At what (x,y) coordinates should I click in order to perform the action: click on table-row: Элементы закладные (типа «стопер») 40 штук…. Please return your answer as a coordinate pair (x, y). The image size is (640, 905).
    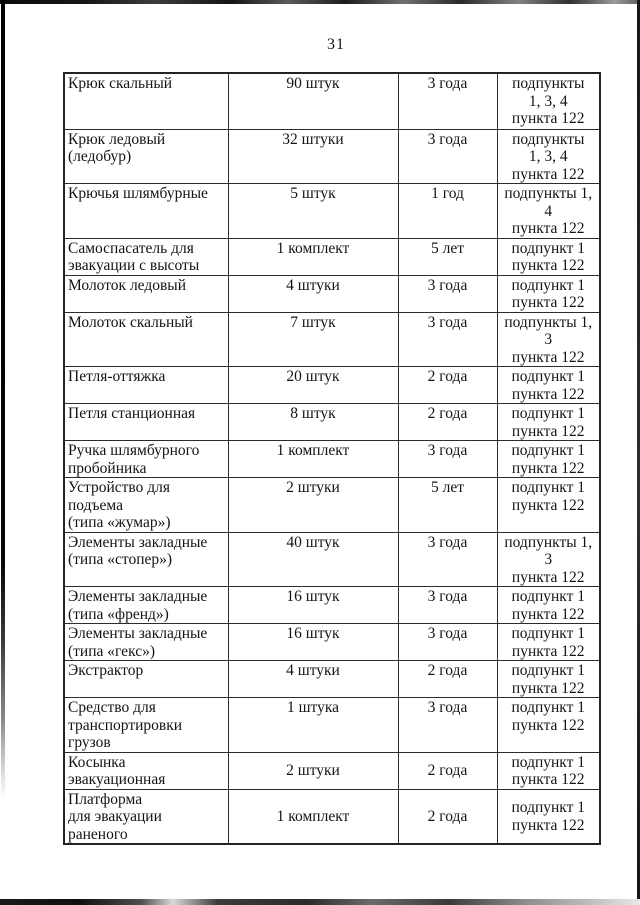
    Looking at the image, I should click on (332, 559).